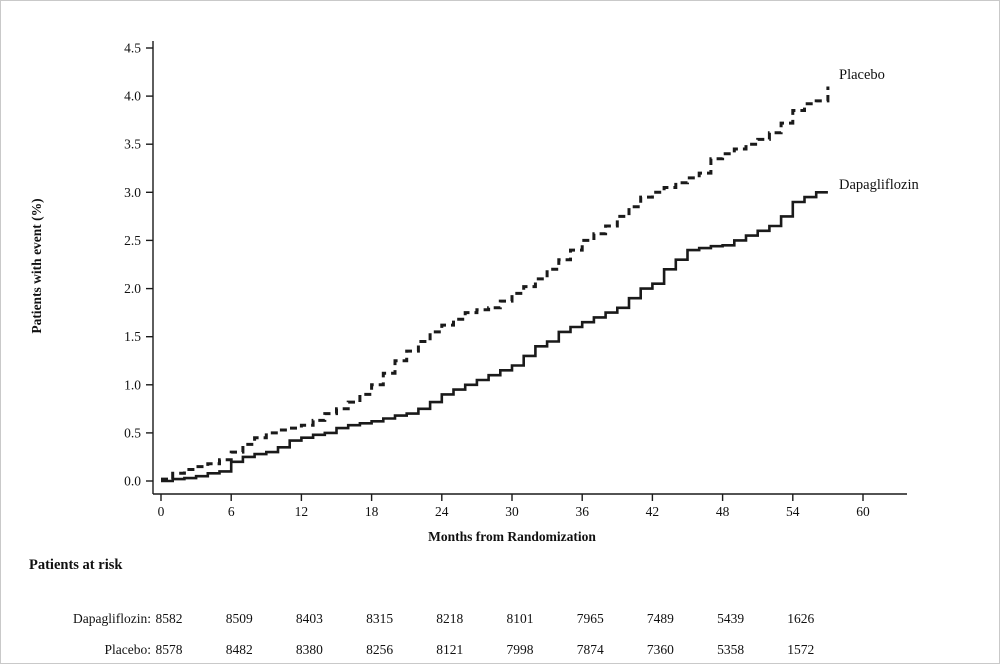  I want to click on y-tick-label: 2.5, so click(132, 240).